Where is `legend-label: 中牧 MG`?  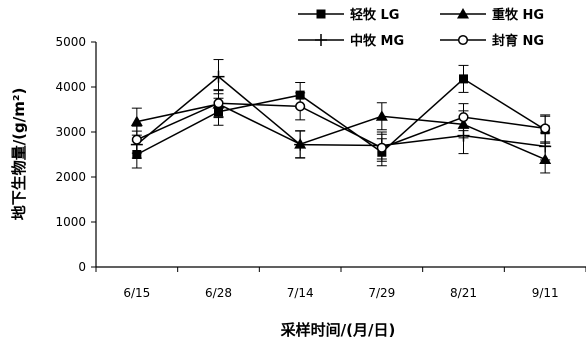 legend-label: 中牧 MG is located at coordinates (377, 41).